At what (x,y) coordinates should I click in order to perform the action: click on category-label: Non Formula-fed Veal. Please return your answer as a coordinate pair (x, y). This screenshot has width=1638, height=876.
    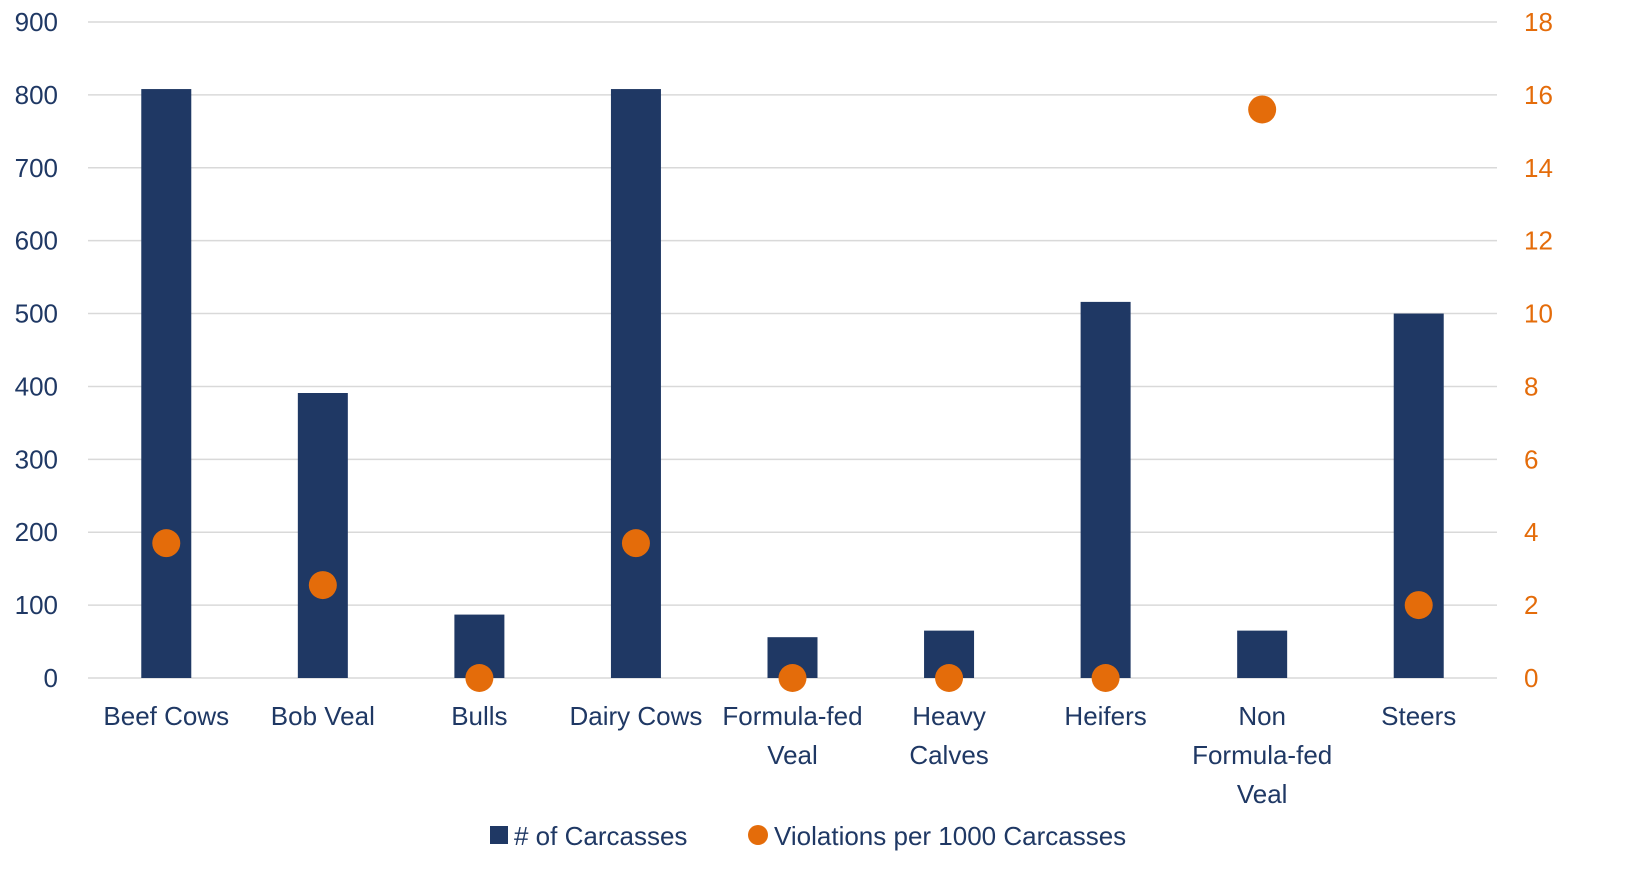
    Looking at the image, I should click on (1262, 755).